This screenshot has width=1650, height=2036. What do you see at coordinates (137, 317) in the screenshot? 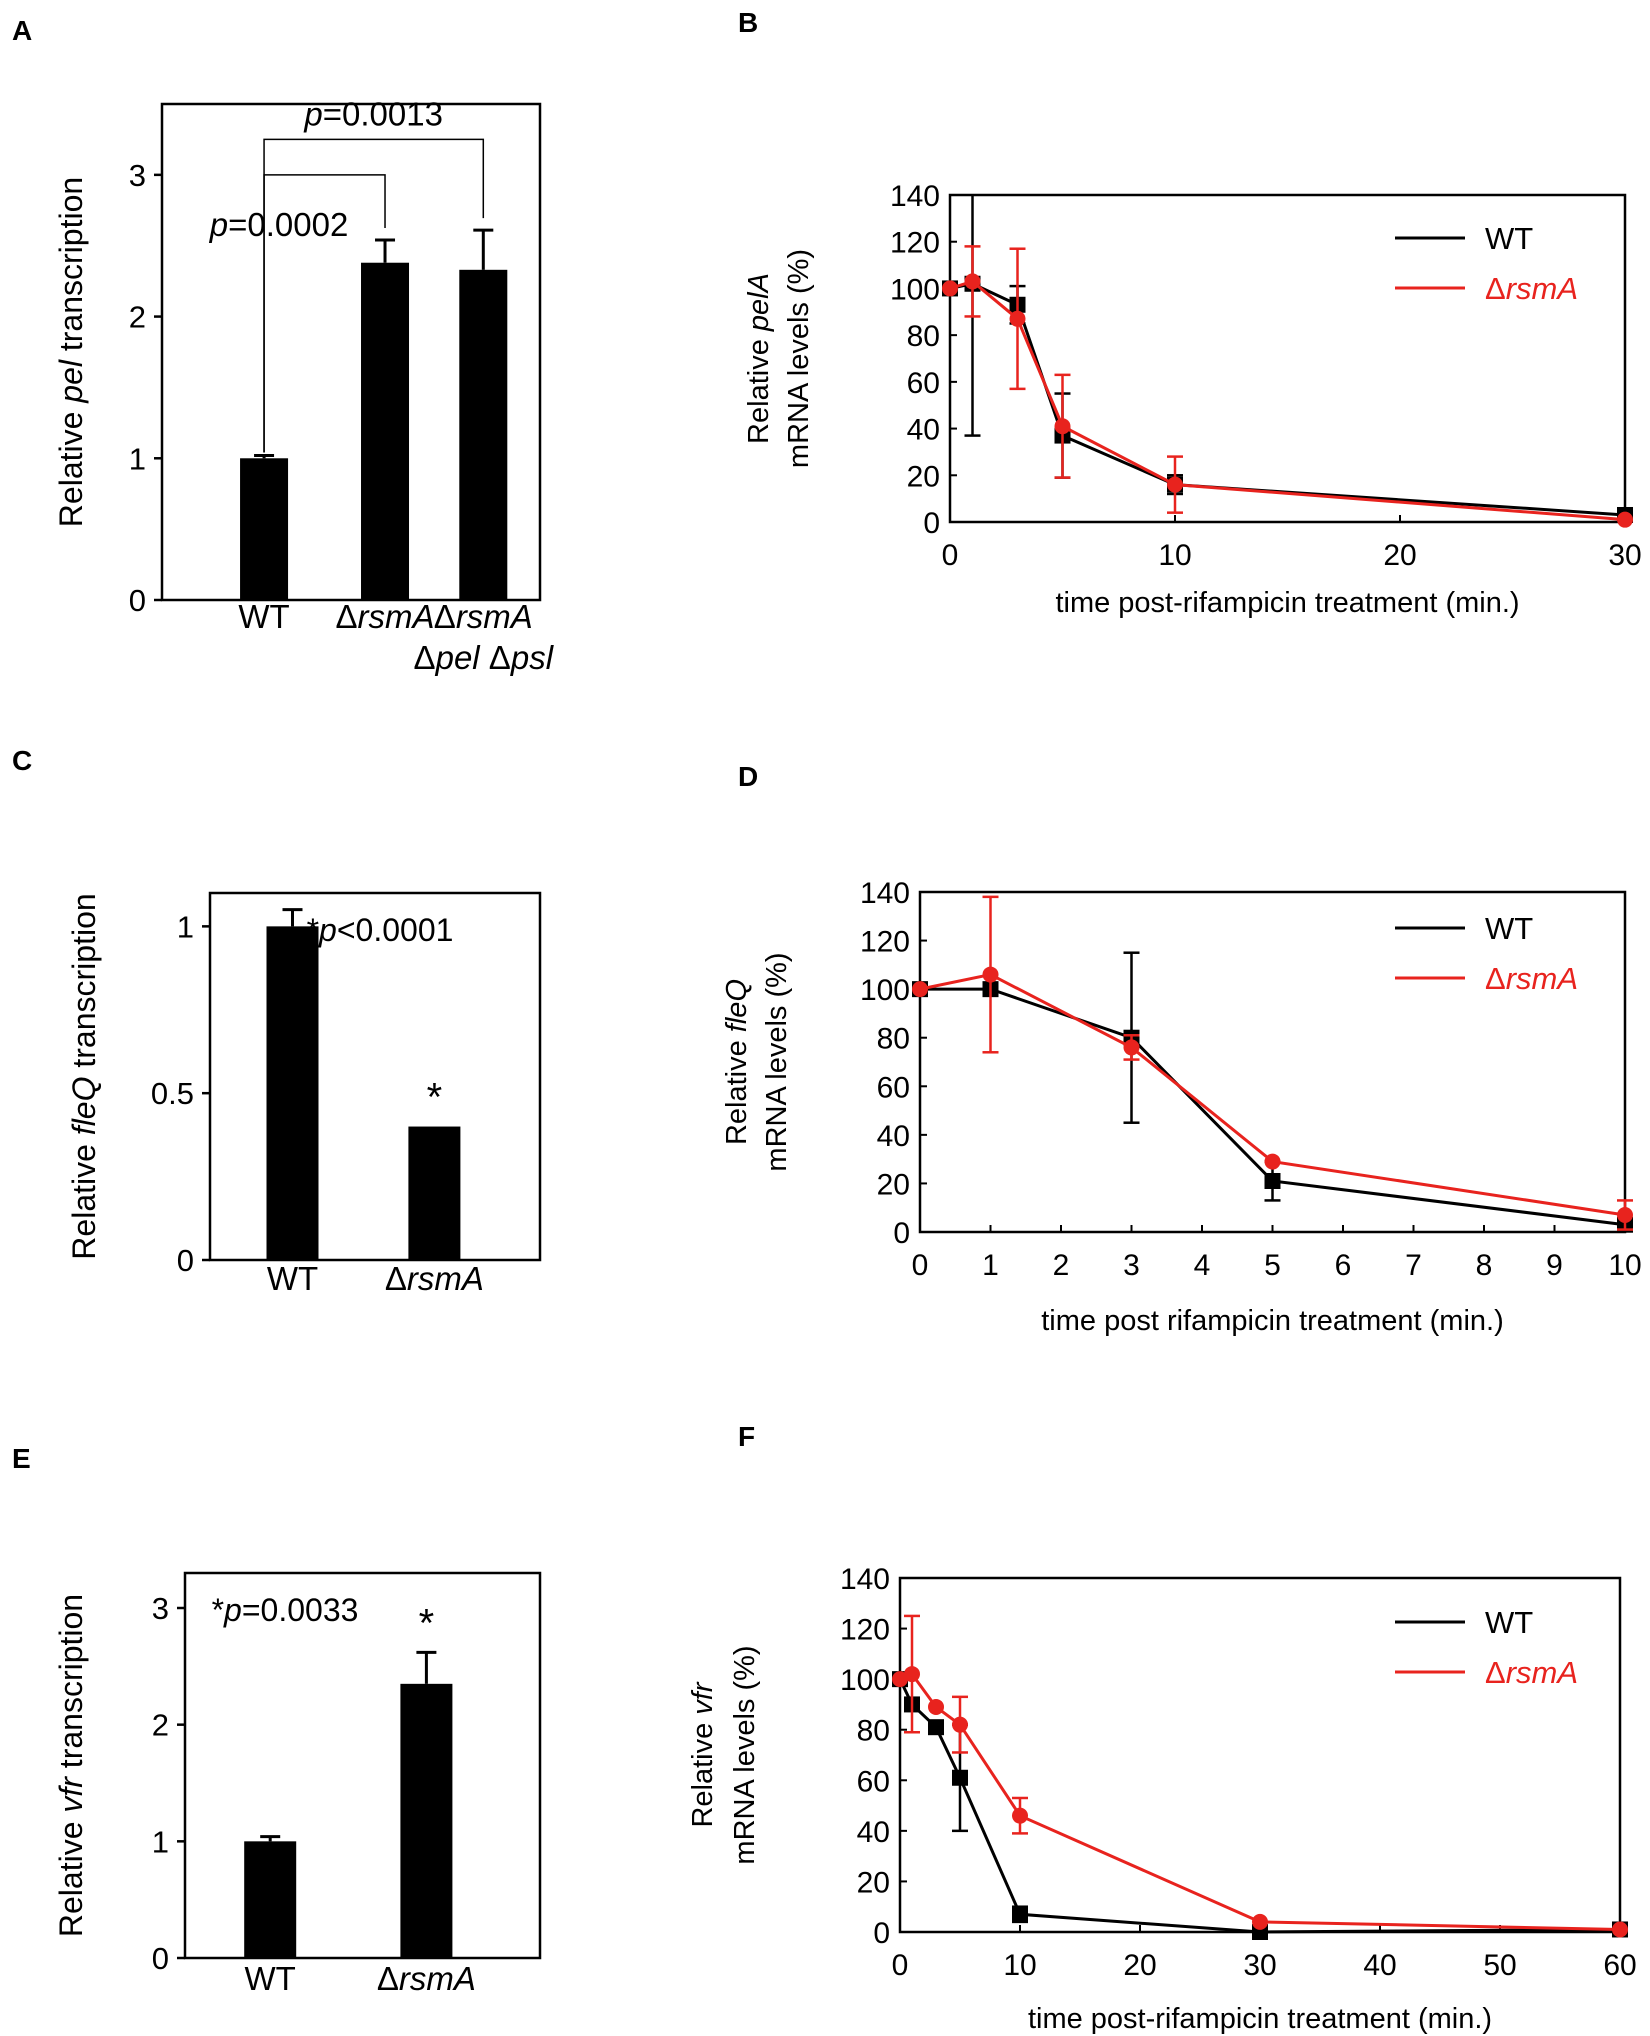
I see `y-tick-label: 2` at bounding box center [137, 317].